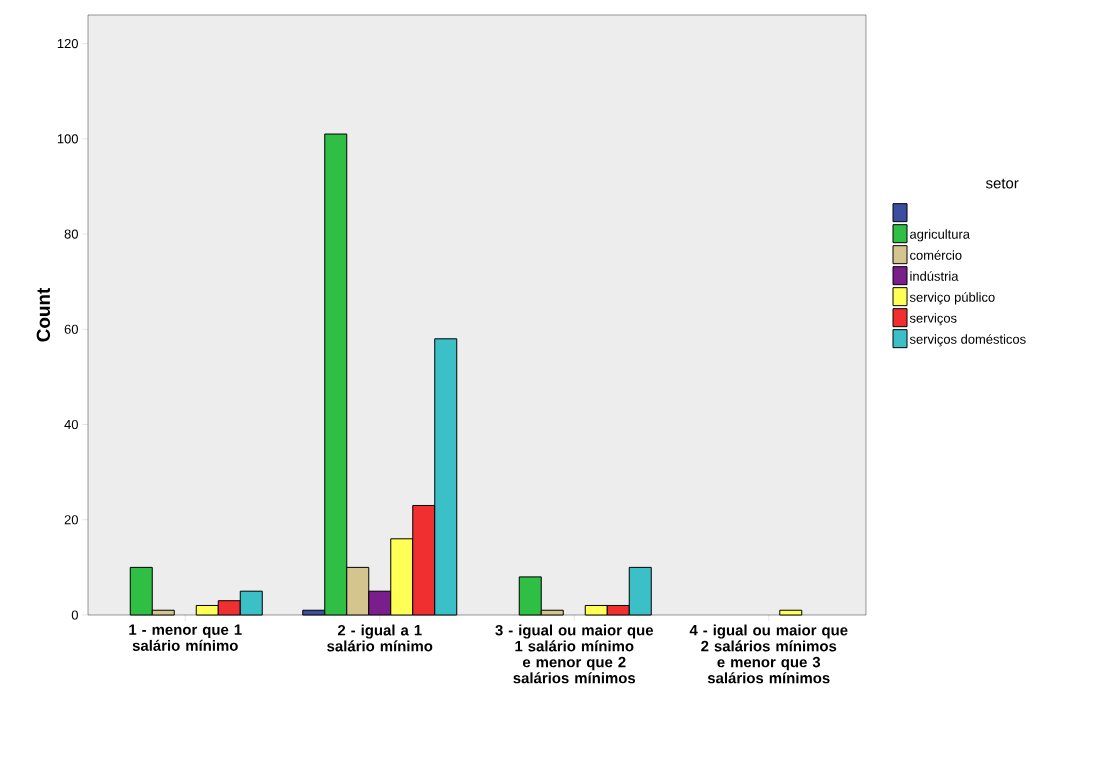 The width and height of the screenshot is (1102, 760). Describe the element at coordinates (936, 255) in the screenshot. I see `legend-label: comércio` at that location.